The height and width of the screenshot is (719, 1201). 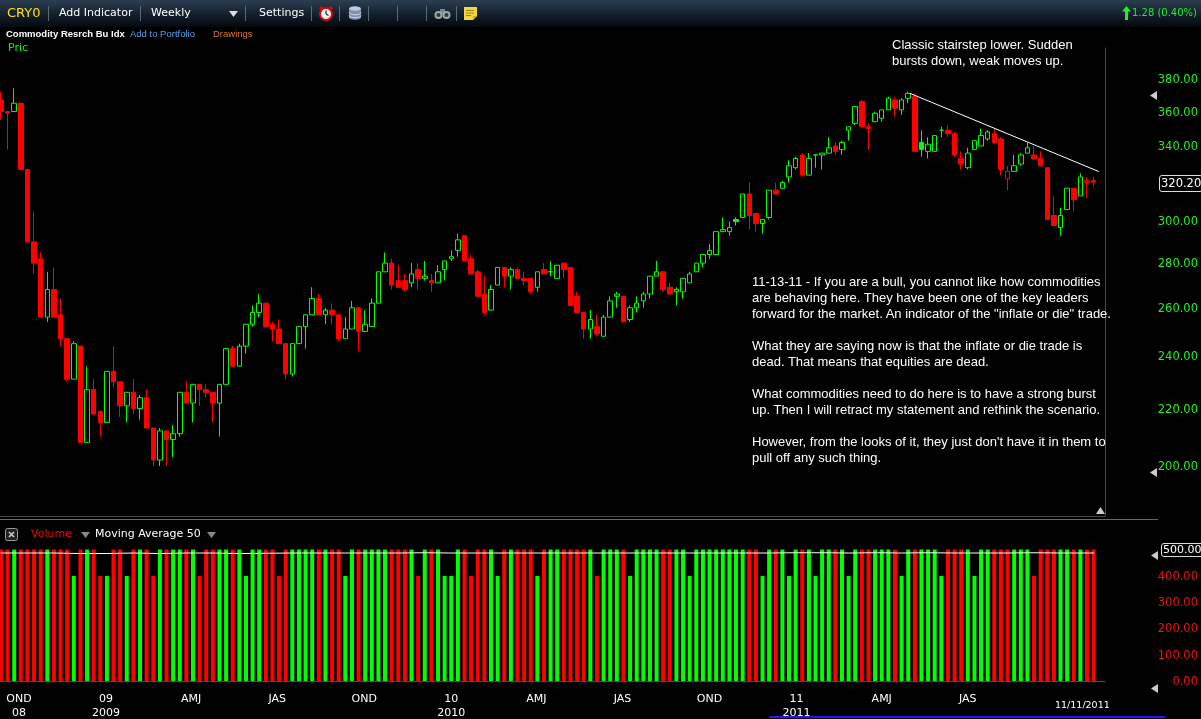 I want to click on series-label: Volume, so click(x=52, y=533).